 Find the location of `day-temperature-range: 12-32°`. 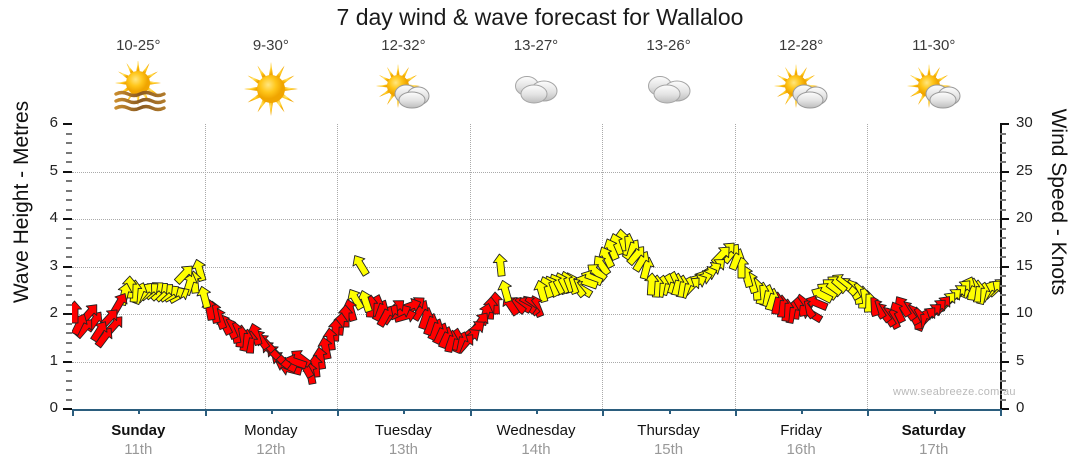

day-temperature-range: 12-32° is located at coordinates (403, 45).